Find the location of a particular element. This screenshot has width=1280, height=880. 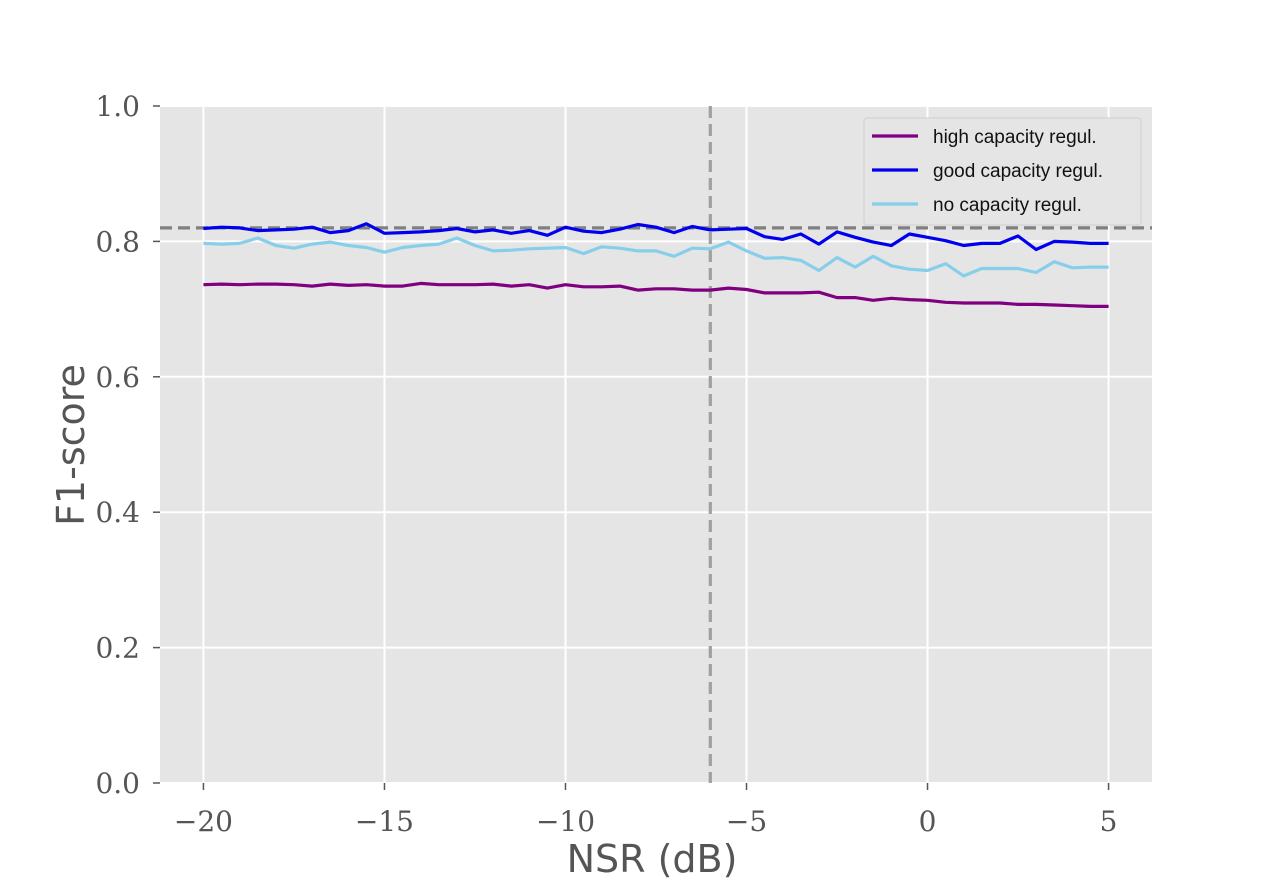

y-tick-label: 0.8 is located at coordinates (117, 241).